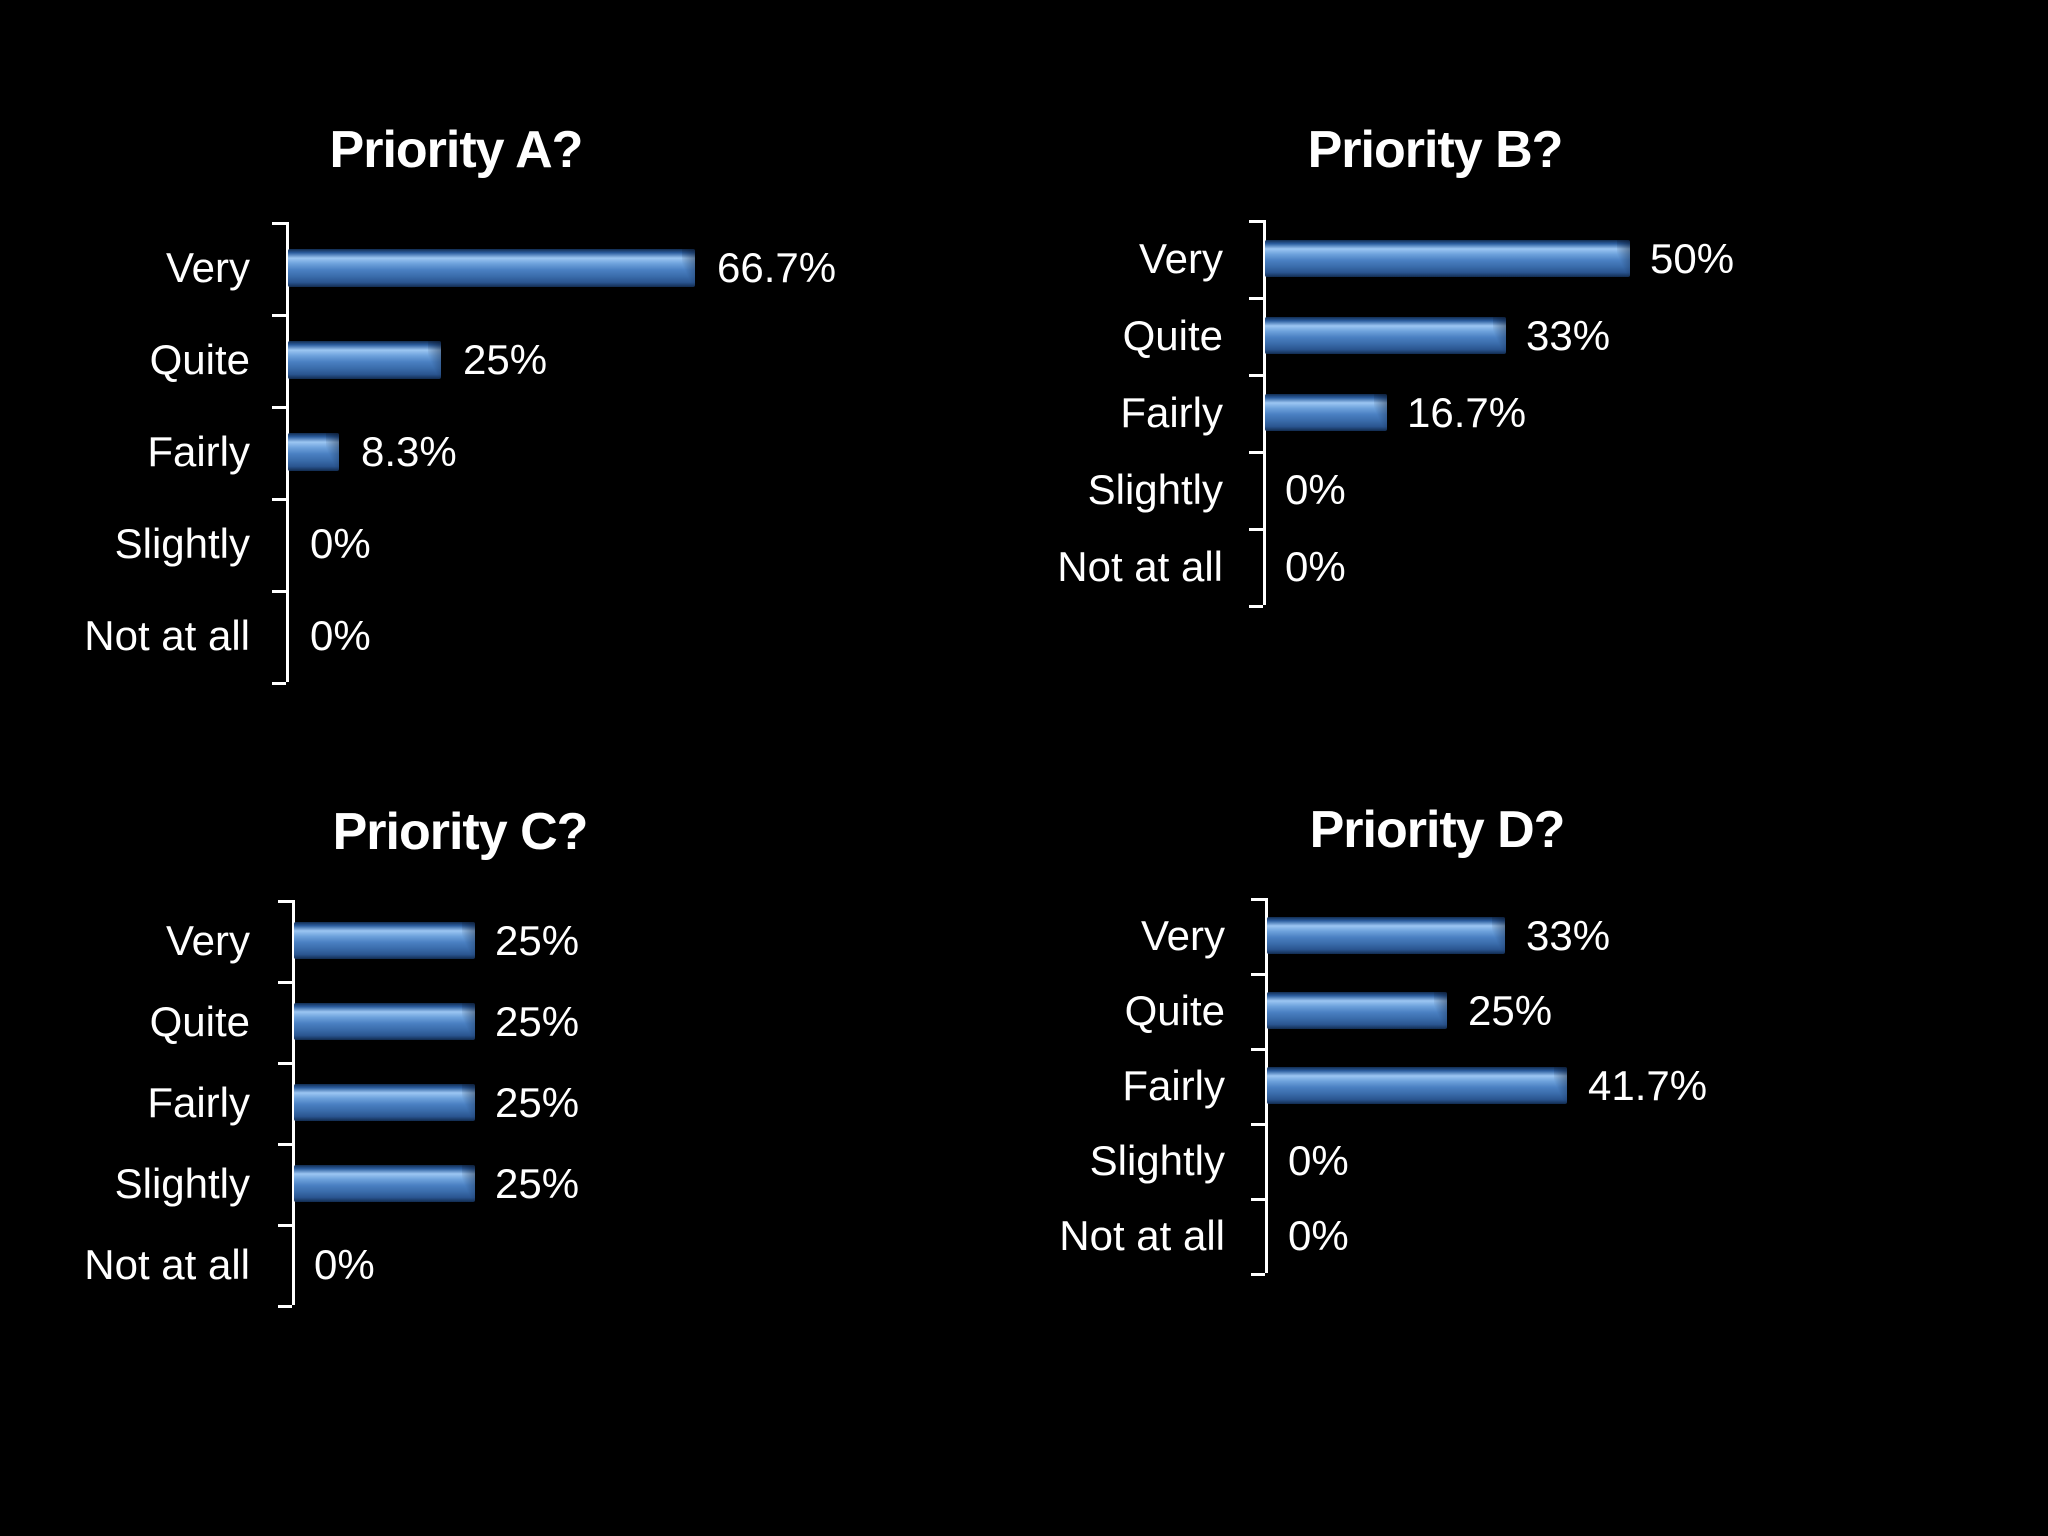  What do you see at coordinates (456, 150) in the screenshot?
I see `chart-title: Priority A?` at bounding box center [456, 150].